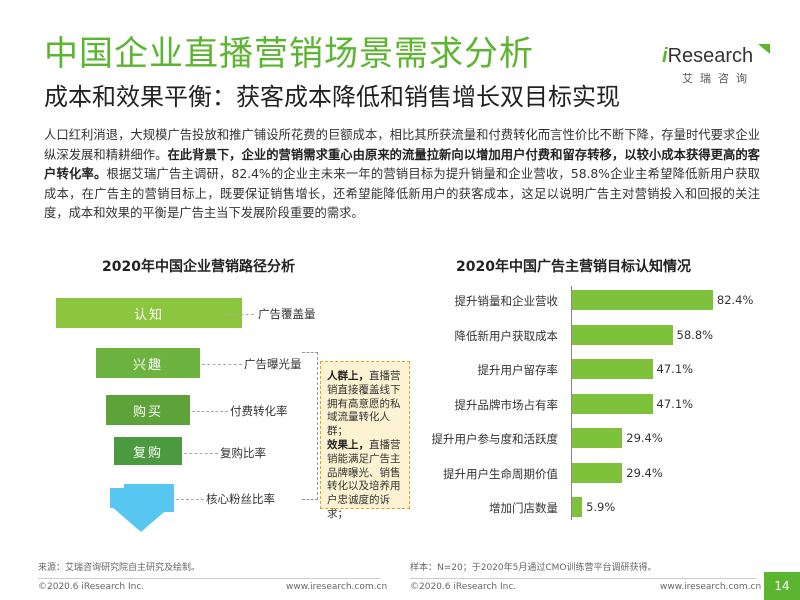  I want to click on bar-value-label: 5.9%, so click(601, 507).